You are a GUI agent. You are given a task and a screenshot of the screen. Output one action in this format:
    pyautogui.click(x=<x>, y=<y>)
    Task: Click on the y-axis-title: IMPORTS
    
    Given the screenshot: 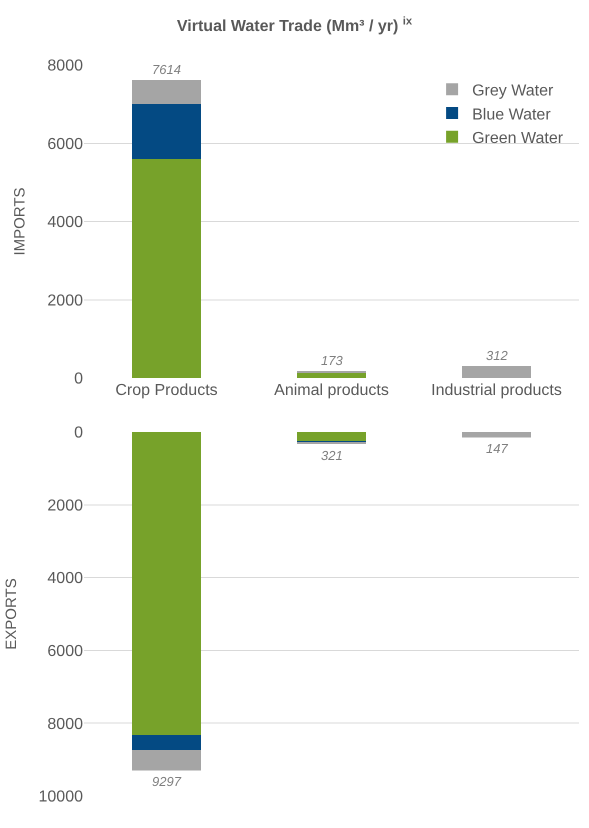 What is the action you would take?
    pyautogui.click(x=20, y=221)
    